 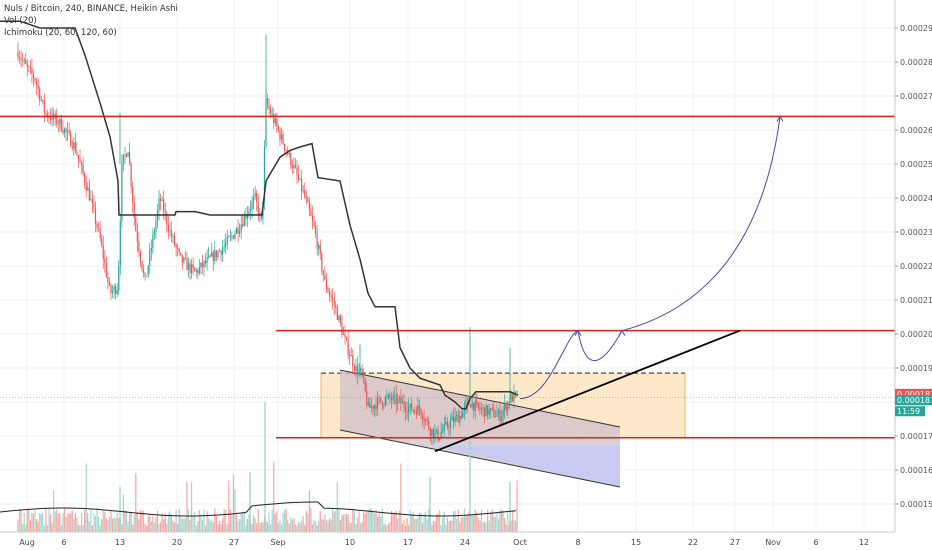 What do you see at coordinates (503, 428) in the screenshot?
I see `drawing-tools` at bounding box center [503, 428].